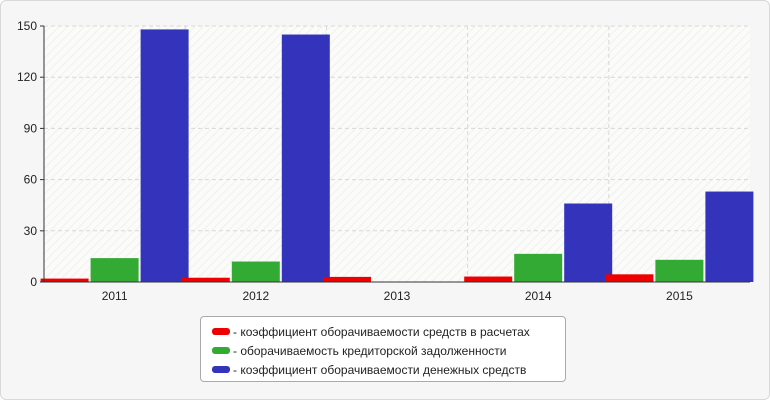 This screenshot has width=770, height=400. Describe the element at coordinates (397, 296) in the screenshot. I see `x-tick-label: 2013` at that location.